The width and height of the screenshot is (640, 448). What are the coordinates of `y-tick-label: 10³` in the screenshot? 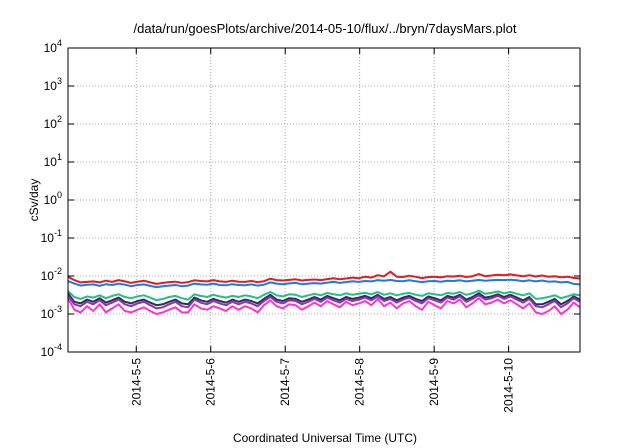 It's located at (53, 84).